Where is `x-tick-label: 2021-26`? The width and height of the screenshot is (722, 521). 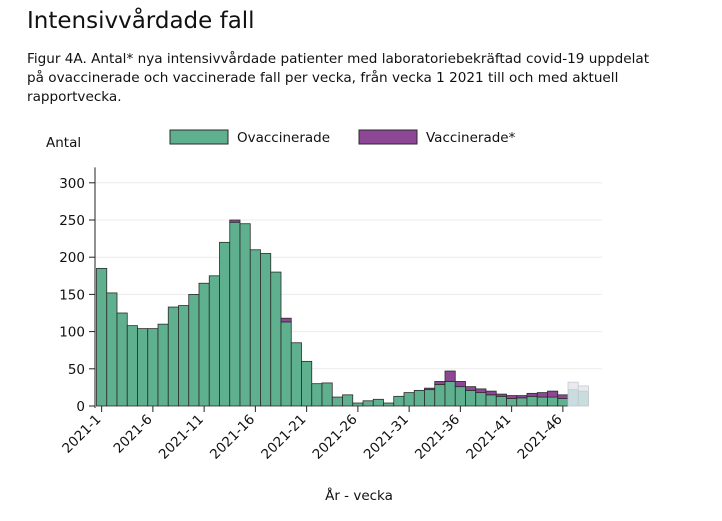 x-tick-label: 2021-26 is located at coordinates (335, 437).